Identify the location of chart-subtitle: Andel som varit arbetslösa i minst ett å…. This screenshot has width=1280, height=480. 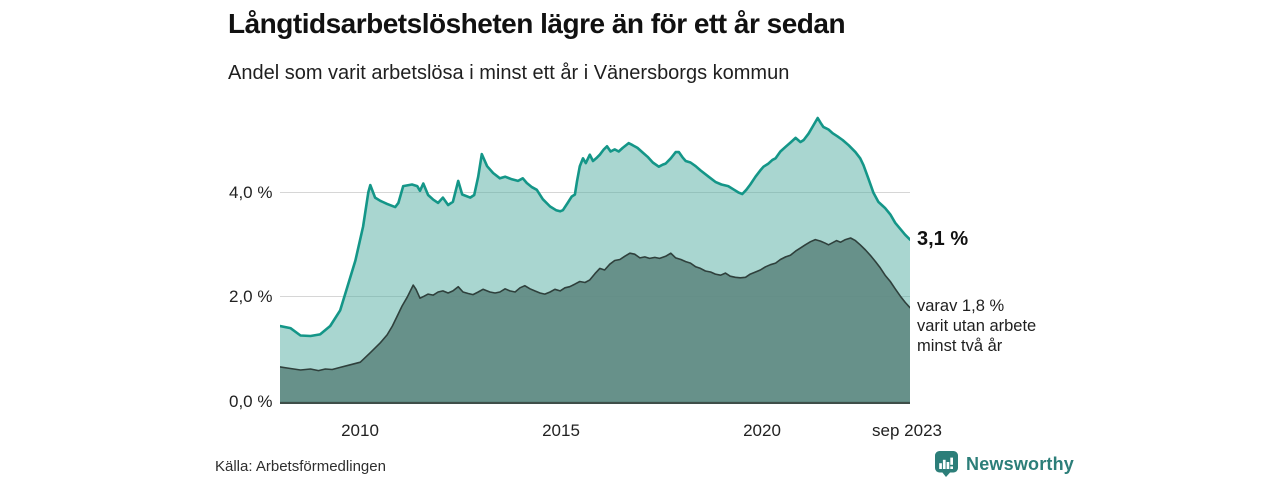
(509, 73).